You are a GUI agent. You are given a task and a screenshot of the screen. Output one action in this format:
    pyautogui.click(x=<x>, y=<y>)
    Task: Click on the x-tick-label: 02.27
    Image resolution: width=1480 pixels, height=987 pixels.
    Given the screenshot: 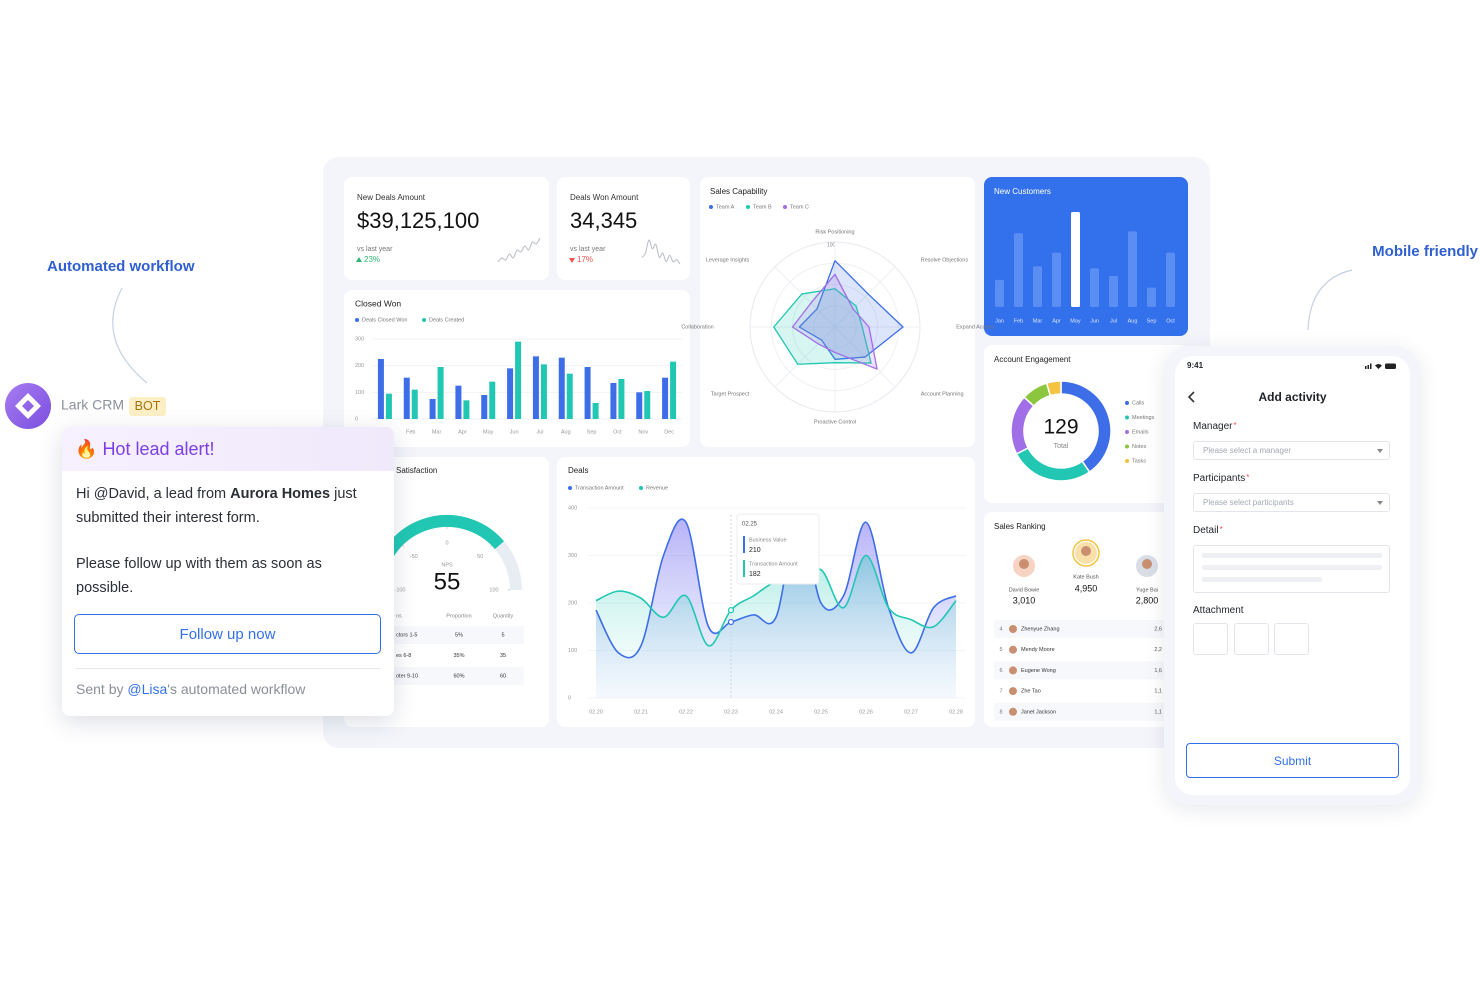 What is the action you would take?
    pyautogui.click(x=911, y=712)
    